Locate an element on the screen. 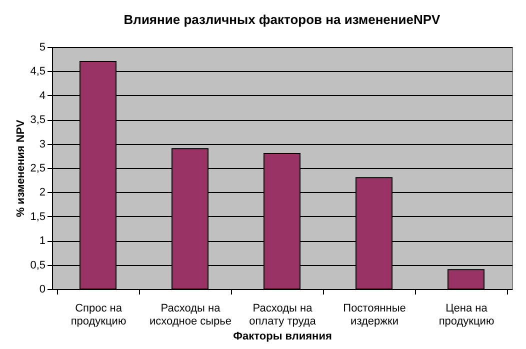 This screenshot has height=349, width=526. y-tick-label: 4,5 is located at coordinates (38, 72).